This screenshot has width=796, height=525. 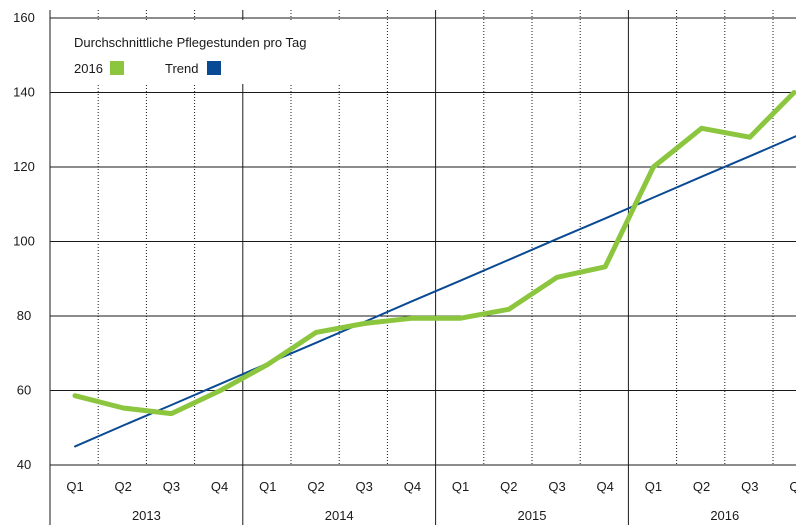 What do you see at coordinates (24, 92) in the screenshot?
I see `y-tick-label: 140` at bounding box center [24, 92].